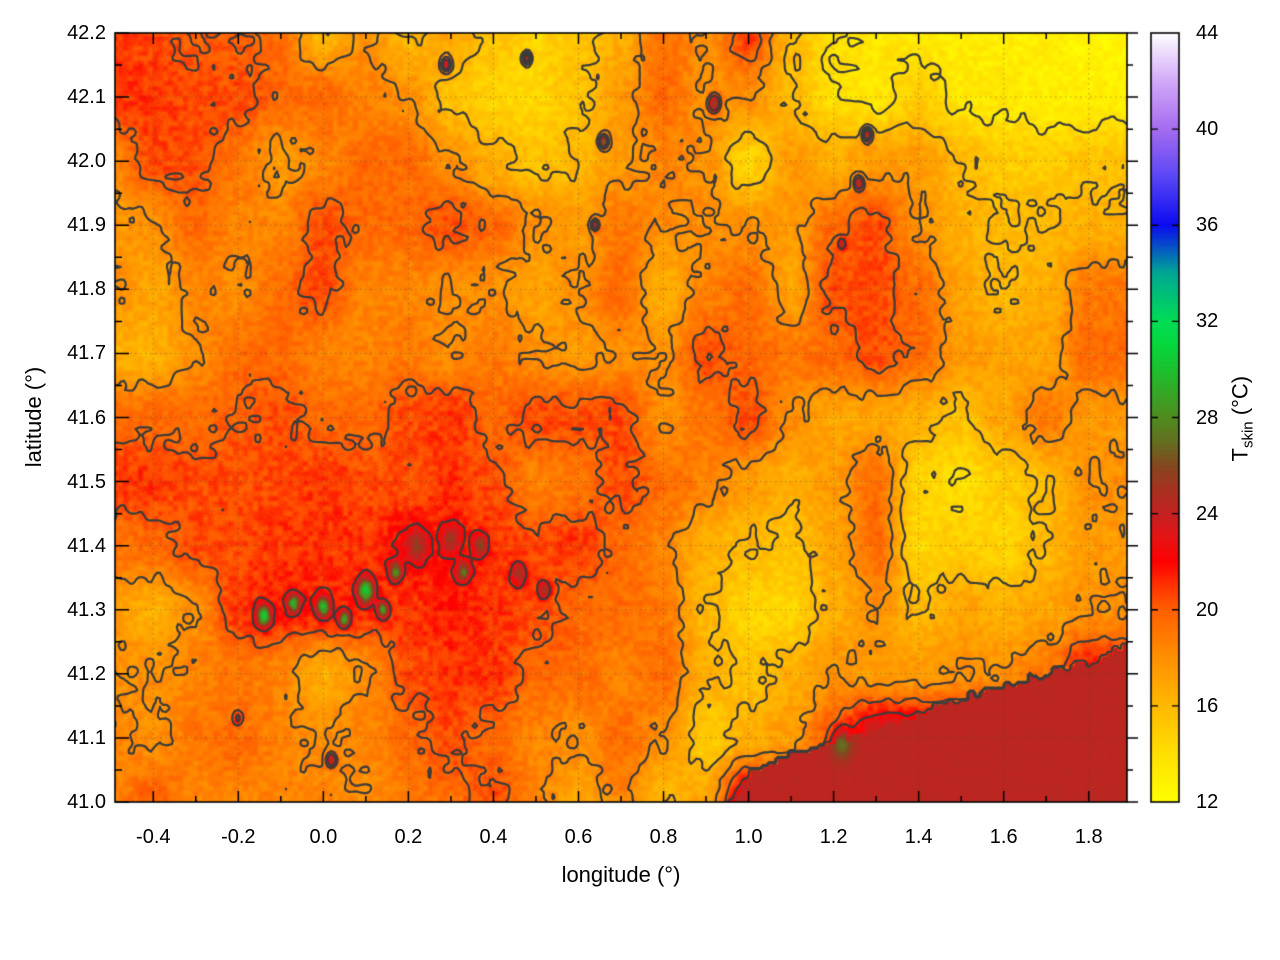  What do you see at coordinates (86, 161) in the screenshot?
I see `y-tick-label: 42.0` at bounding box center [86, 161].